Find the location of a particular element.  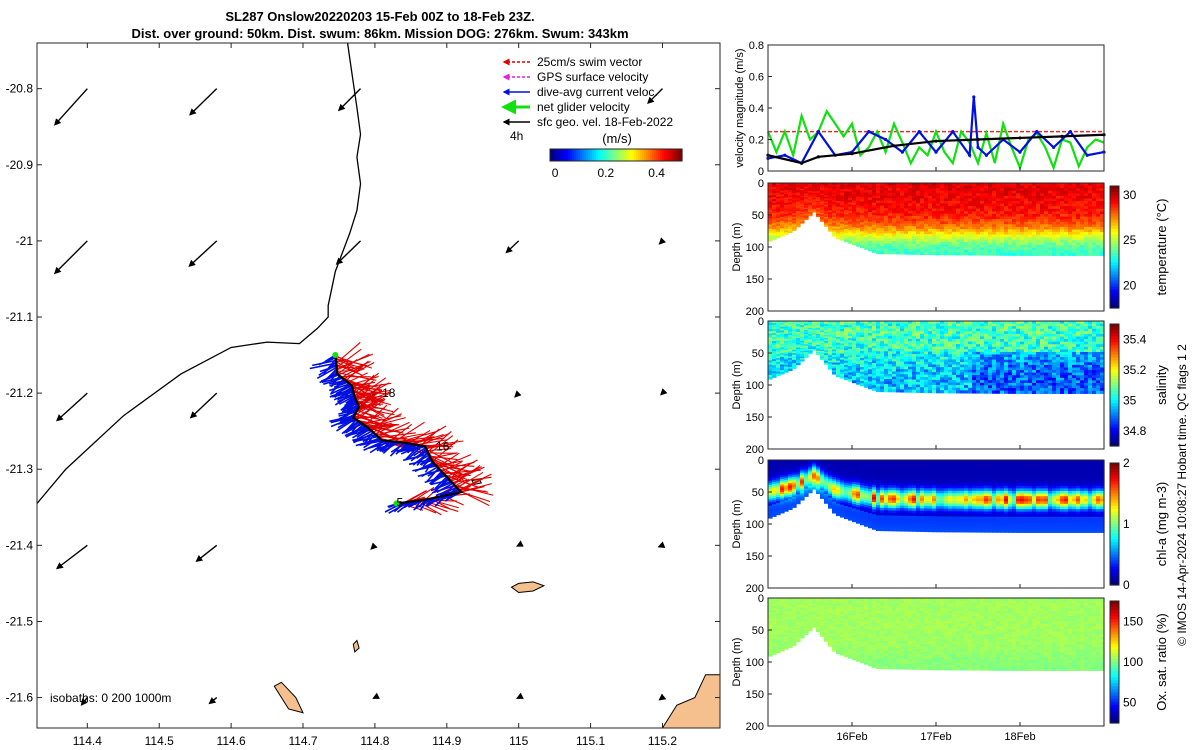

section-colorbar-segment is located at coordinates (1114, 270).